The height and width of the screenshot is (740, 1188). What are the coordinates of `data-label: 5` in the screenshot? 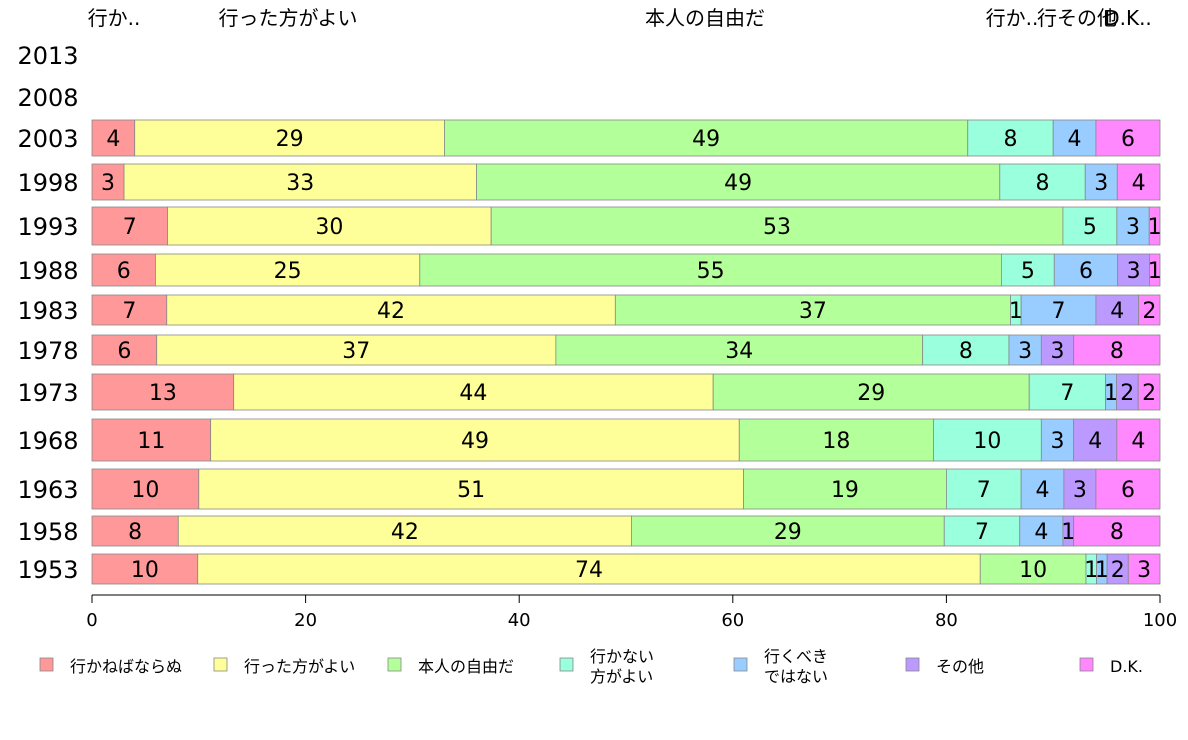 It's located at (1090, 227).